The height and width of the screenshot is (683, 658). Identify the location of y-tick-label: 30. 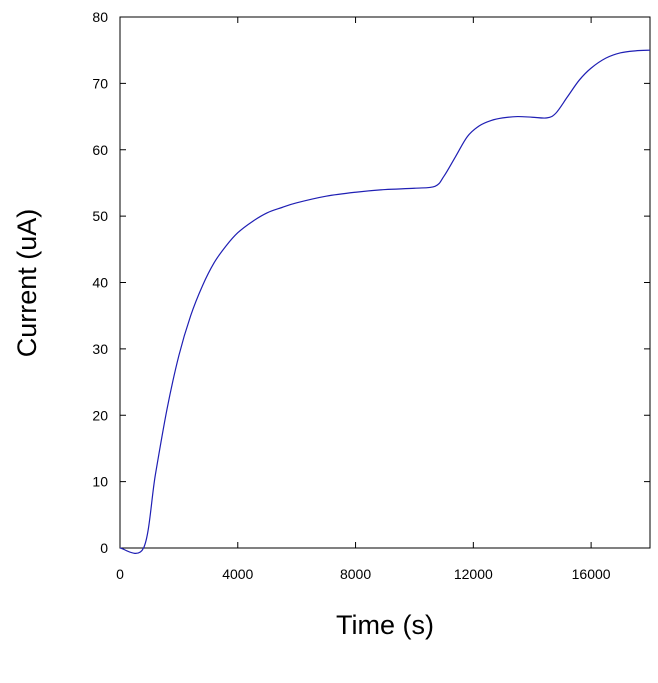
(100, 349).